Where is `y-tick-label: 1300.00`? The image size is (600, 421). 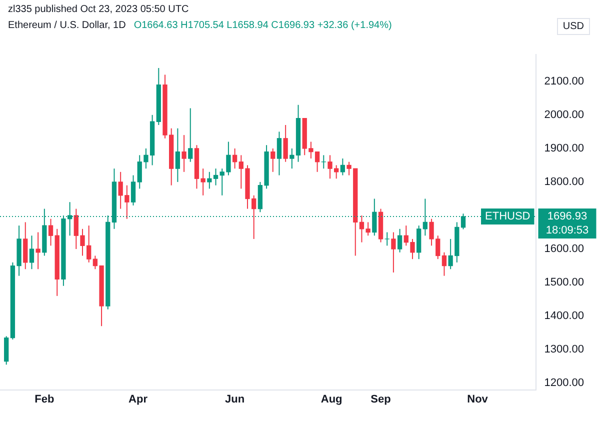
y-tick-label: 1300.00 is located at coordinates (564, 350).